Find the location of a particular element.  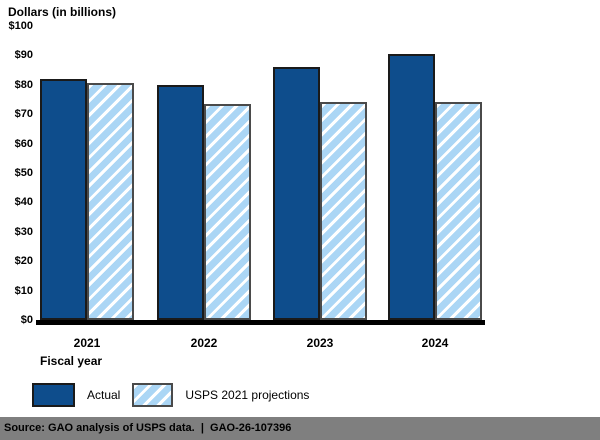

bar-actual-2023 is located at coordinates (296, 193).